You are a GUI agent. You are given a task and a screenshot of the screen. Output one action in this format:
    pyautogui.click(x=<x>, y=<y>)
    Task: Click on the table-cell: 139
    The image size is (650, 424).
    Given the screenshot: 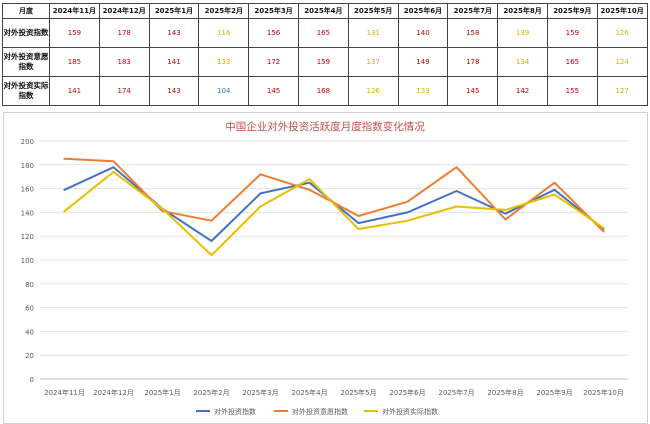 What is the action you would take?
    pyautogui.click(x=522, y=33)
    